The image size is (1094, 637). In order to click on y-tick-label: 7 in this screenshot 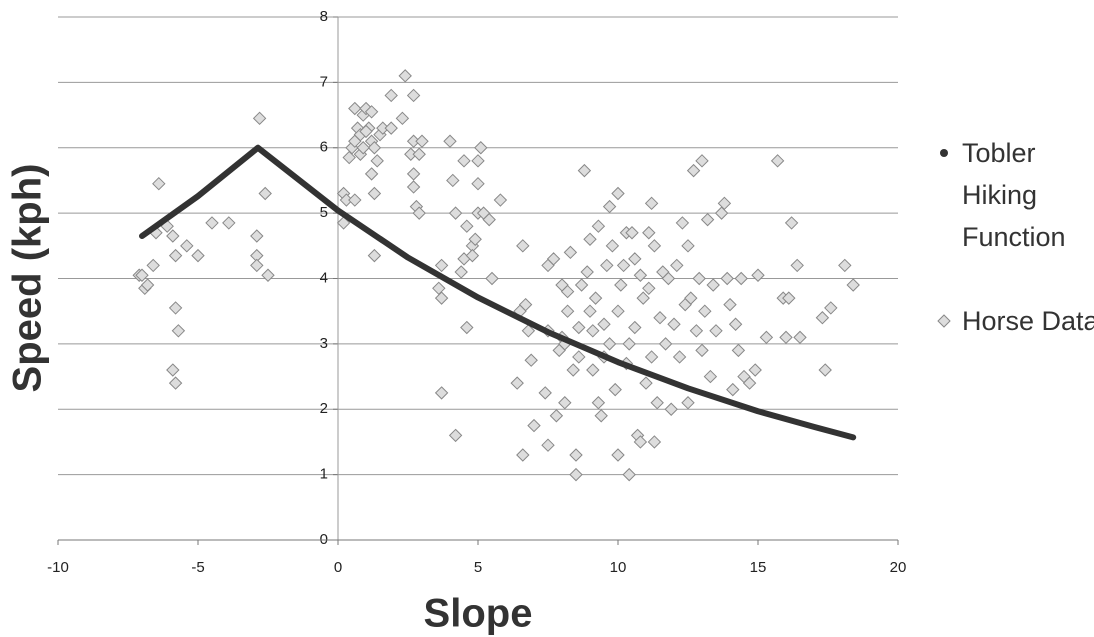, I will do `click(324, 81)`.